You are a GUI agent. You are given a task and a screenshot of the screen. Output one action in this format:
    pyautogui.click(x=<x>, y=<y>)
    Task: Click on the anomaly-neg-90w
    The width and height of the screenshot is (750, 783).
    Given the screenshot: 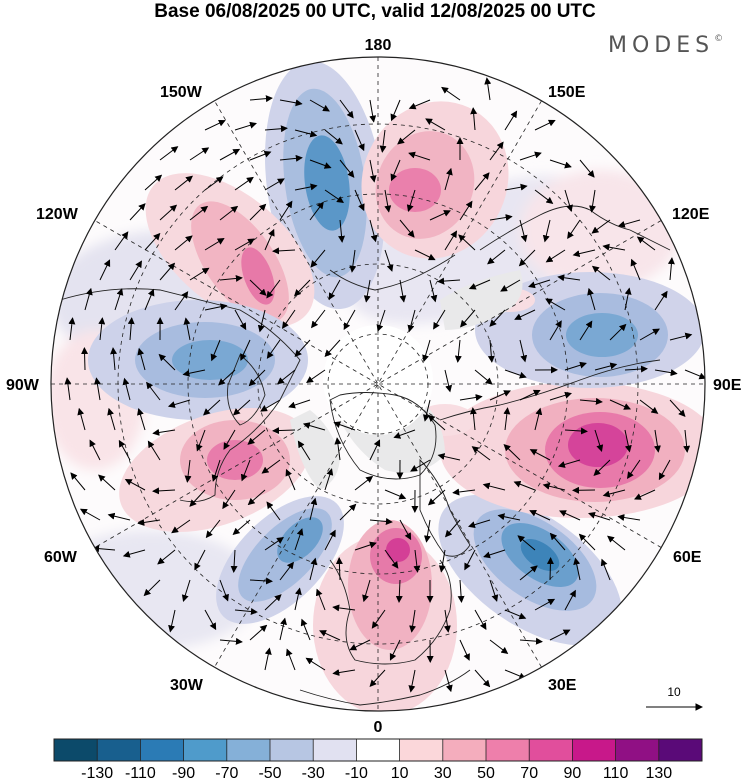 What is the action you would take?
    pyautogui.click(x=198, y=360)
    